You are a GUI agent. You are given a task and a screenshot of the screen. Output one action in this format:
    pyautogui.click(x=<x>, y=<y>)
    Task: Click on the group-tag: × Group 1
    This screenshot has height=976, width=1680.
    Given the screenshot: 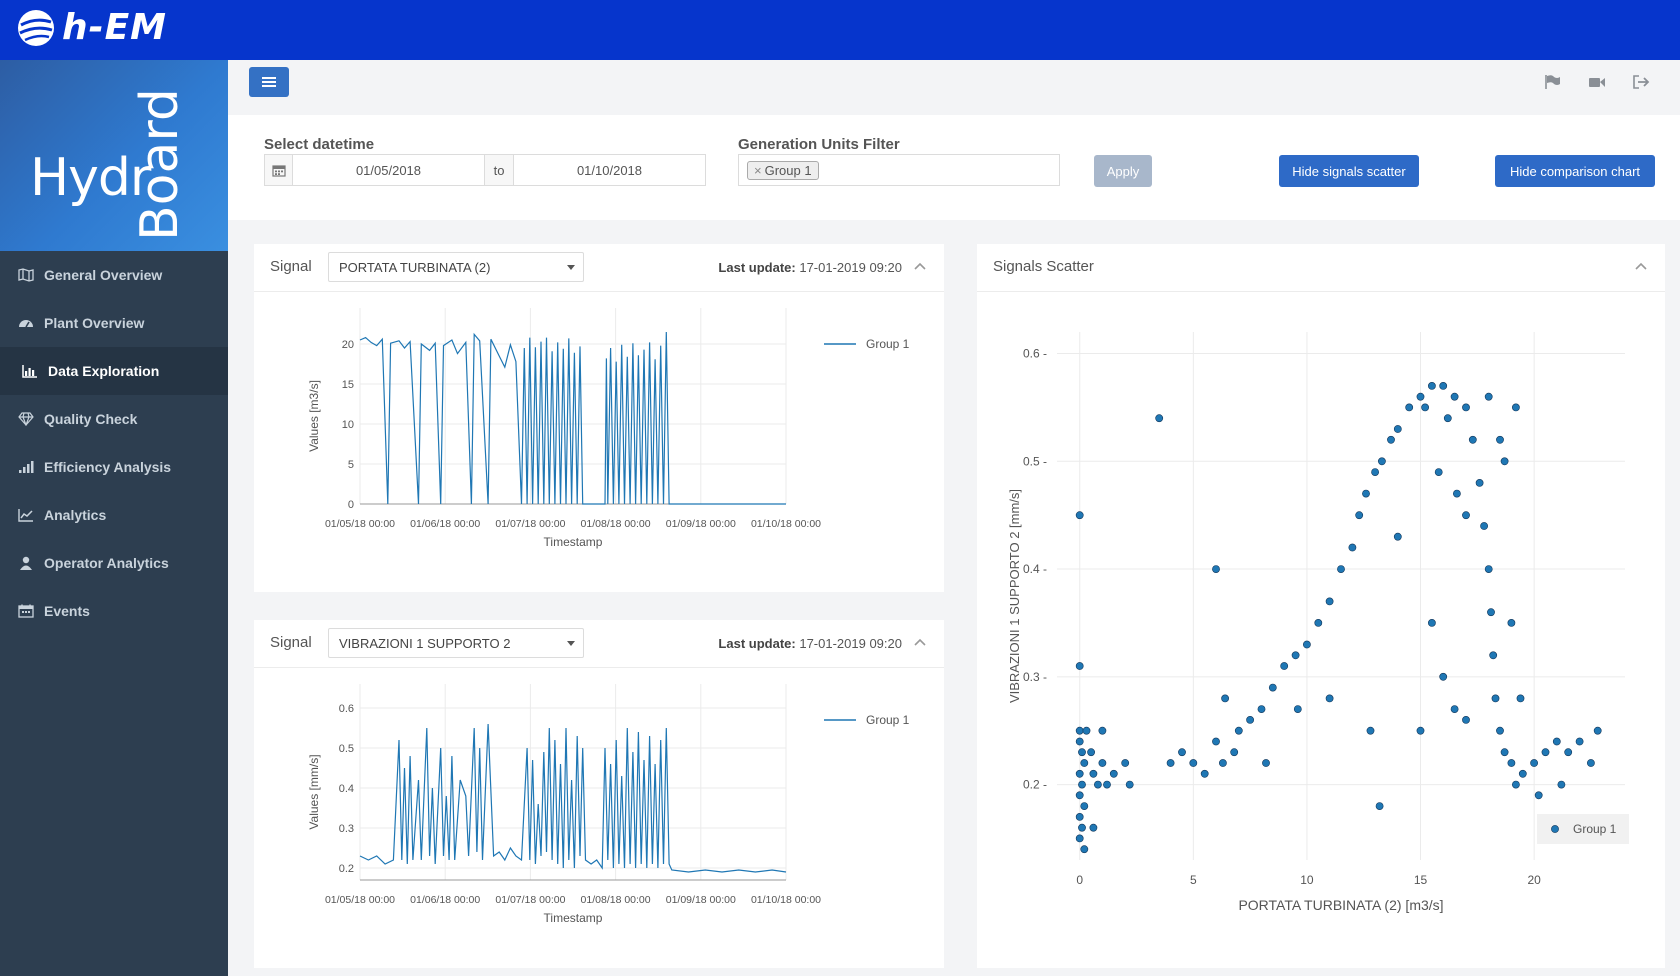 What is the action you would take?
    pyautogui.click(x=783, y=170)
    